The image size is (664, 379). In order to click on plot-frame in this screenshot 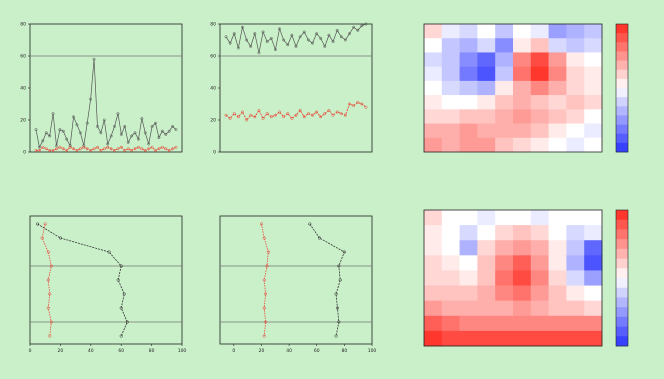, I will do `click(513, 88)`.